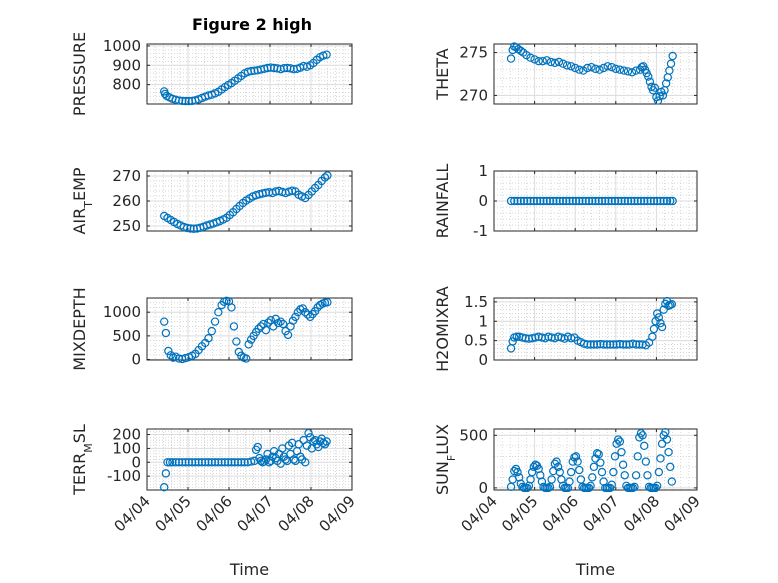 The height and width of the screenshot is (583, 778). What do you see at coordinates (519, 513) in the screenshot?
I see `x-tick-label: 04/05` at bounding box center [519, 513].